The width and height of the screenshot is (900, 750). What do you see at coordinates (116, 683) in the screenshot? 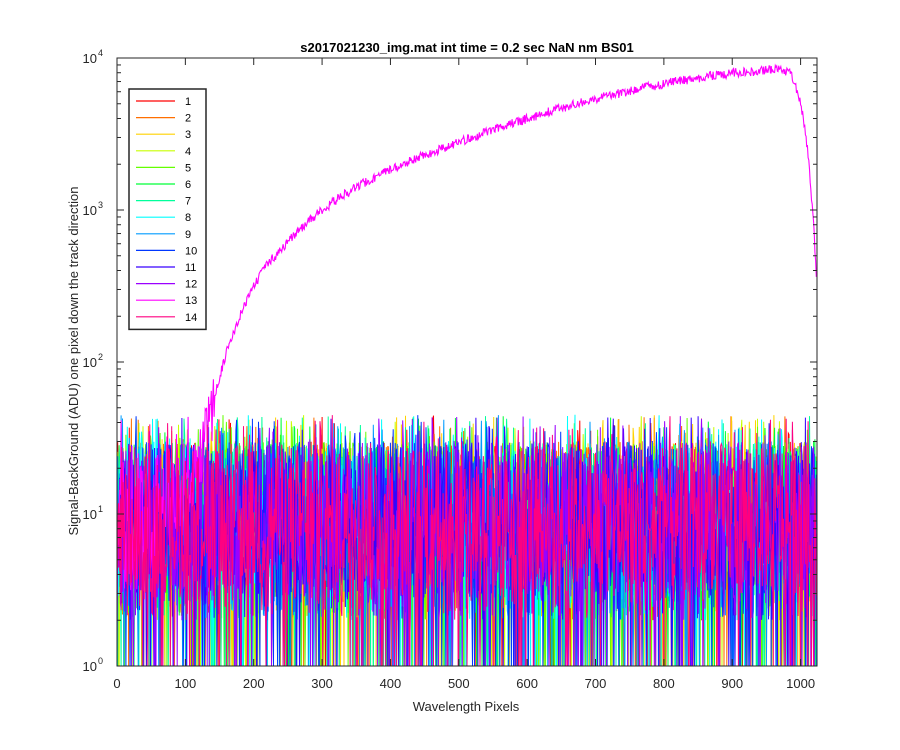
I see `x-tick-label: 0` at bounding box center [116, 683].